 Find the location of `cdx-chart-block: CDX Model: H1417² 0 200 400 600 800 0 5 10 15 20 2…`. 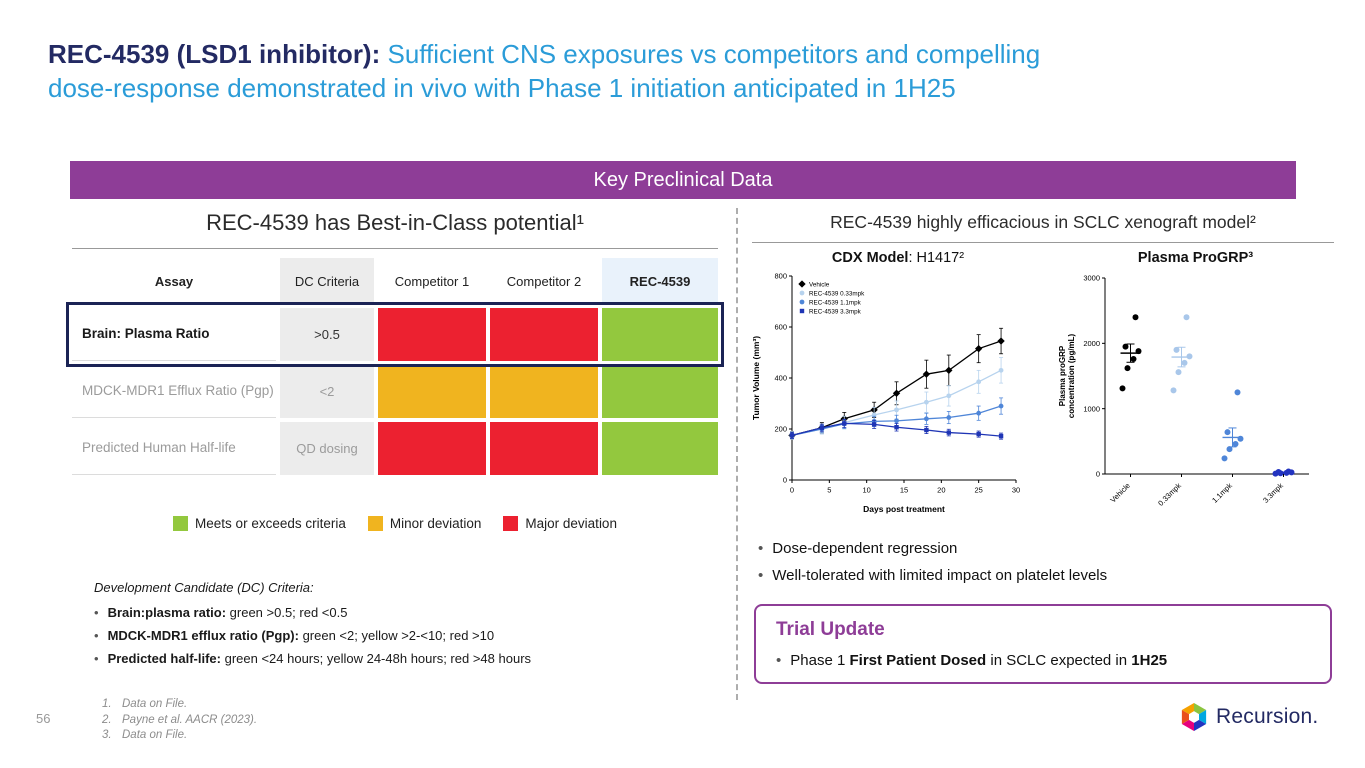

cdx-chart-block: CDX Model: H1417² 0 200 400 600 800 0 5 10 15 20 2… is located at coordinates (898, 386).